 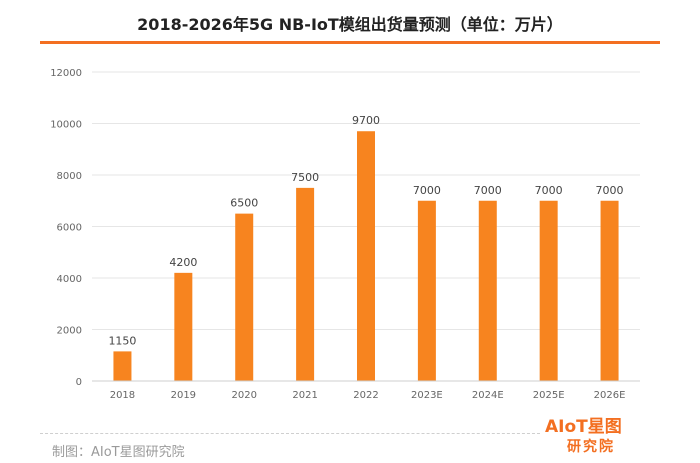 I want to click on y-tick-label: 6000, so click(x=69, y=228).